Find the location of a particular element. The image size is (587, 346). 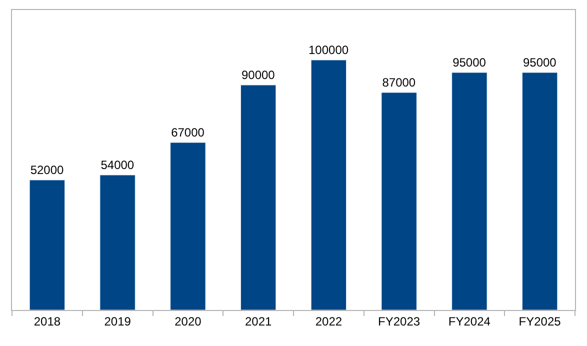

data-label: 90000 is located at coordinates (258, 75).